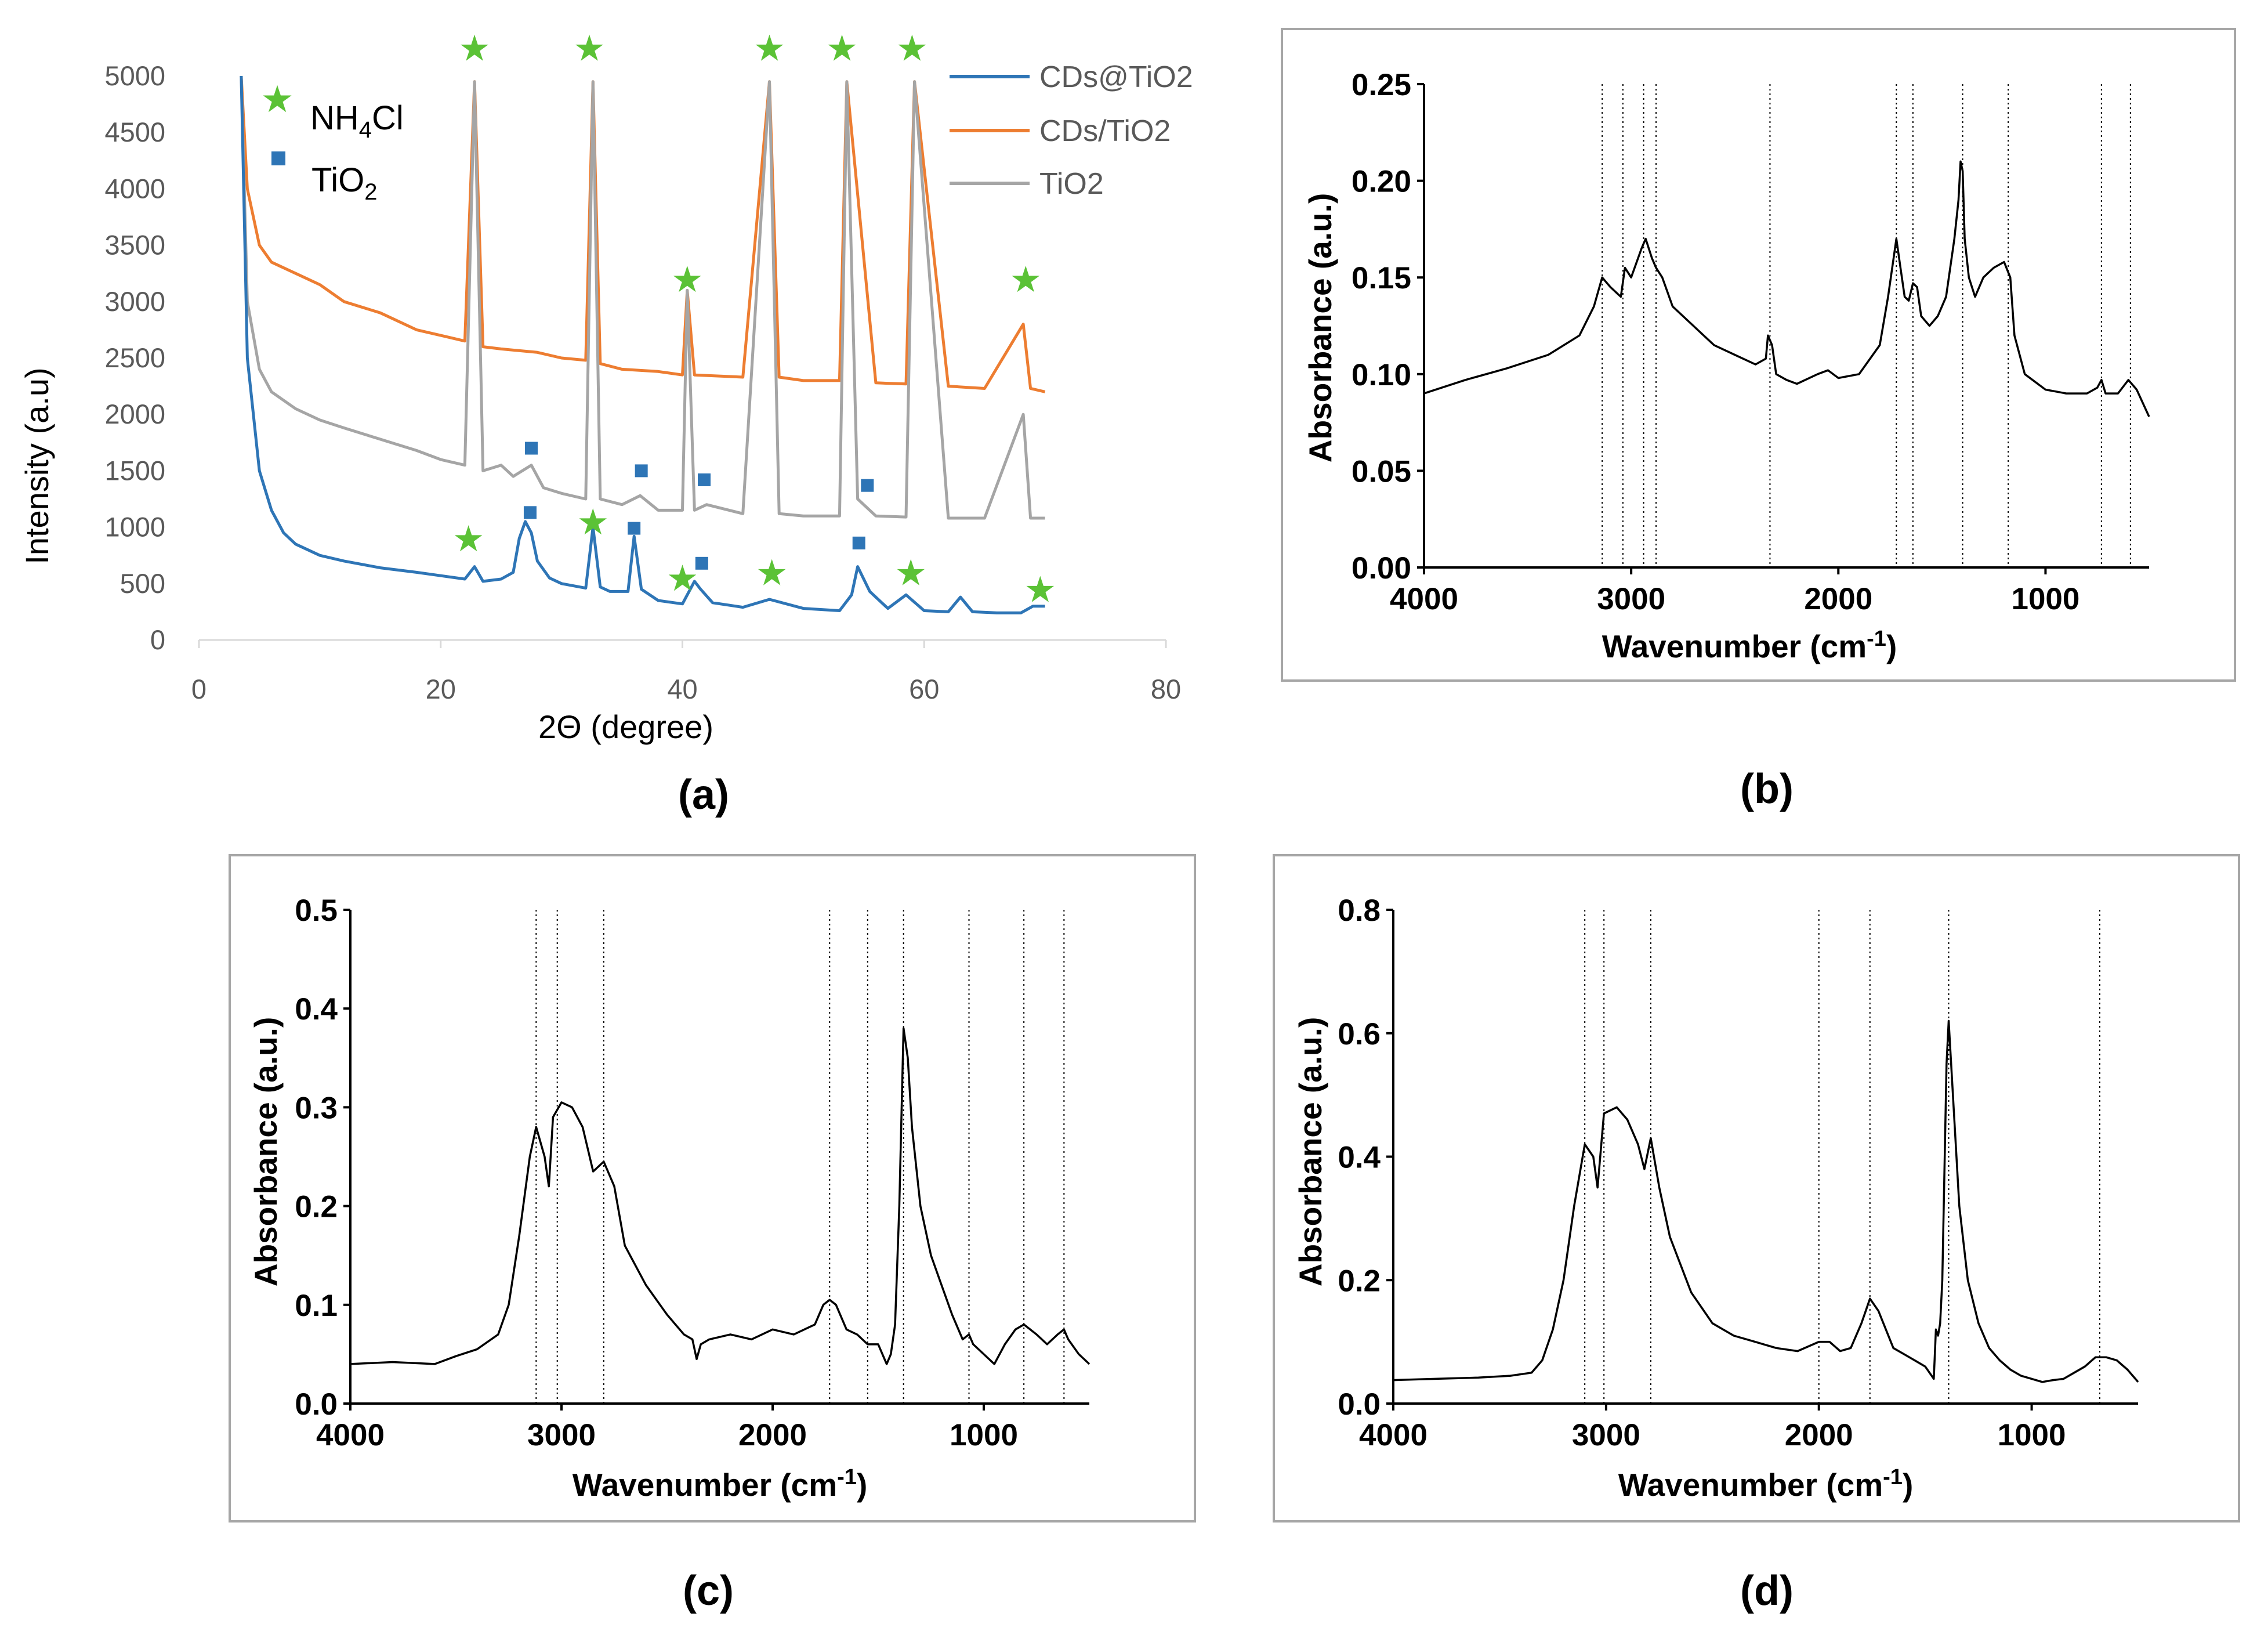  Describe the element at coordinates (709, 1591) in the screenshot. I see `panel-c-label: (c)` at that location.